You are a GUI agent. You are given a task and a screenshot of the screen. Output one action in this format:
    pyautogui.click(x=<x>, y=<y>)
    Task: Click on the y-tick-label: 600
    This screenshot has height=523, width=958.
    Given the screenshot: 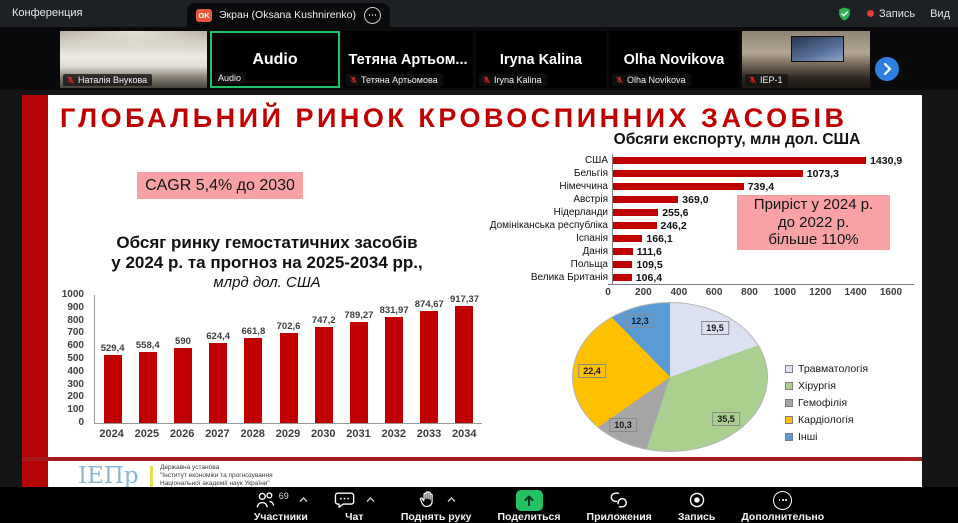 What is the action you would take?
    pyautogui.click(x=75, y=346)
    